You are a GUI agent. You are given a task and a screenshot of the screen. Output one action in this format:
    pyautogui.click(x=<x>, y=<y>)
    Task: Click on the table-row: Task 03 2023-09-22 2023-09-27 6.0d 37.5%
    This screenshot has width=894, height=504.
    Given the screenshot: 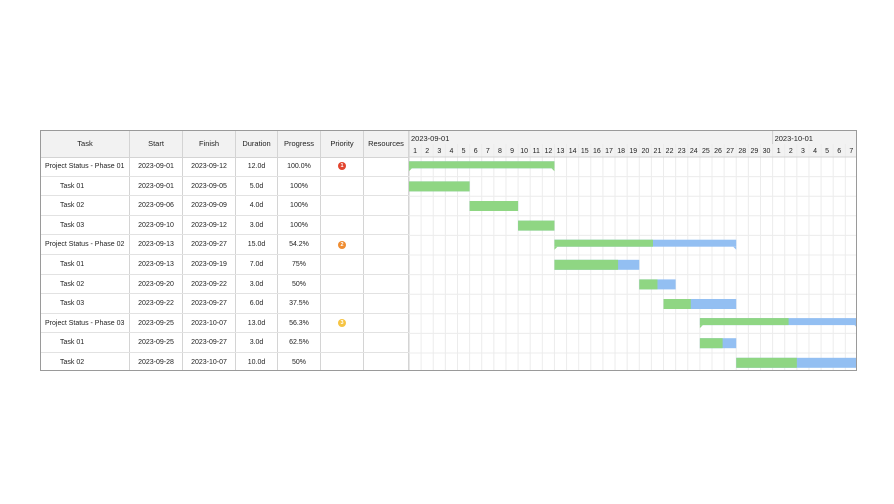 What is the action you would take?
    pyautogui.click(x=225, y=304)
    